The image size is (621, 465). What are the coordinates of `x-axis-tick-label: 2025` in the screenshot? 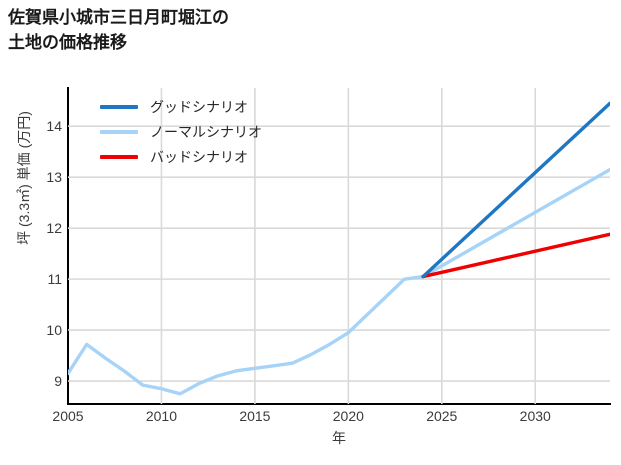 It's located at (442, 416).